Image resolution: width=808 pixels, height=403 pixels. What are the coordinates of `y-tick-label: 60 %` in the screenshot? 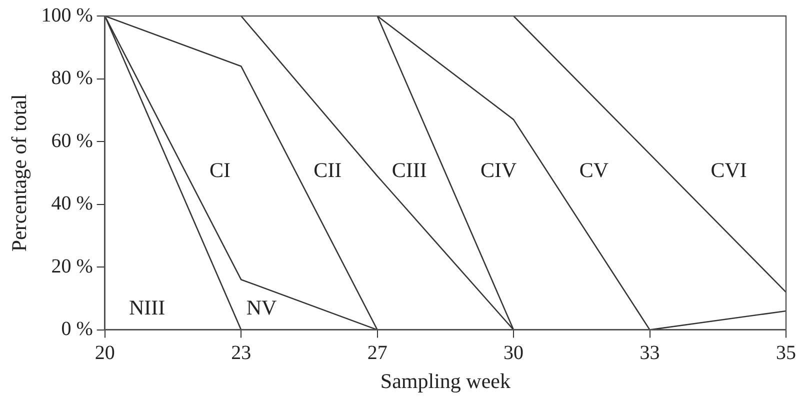 It's located at (72, 141).